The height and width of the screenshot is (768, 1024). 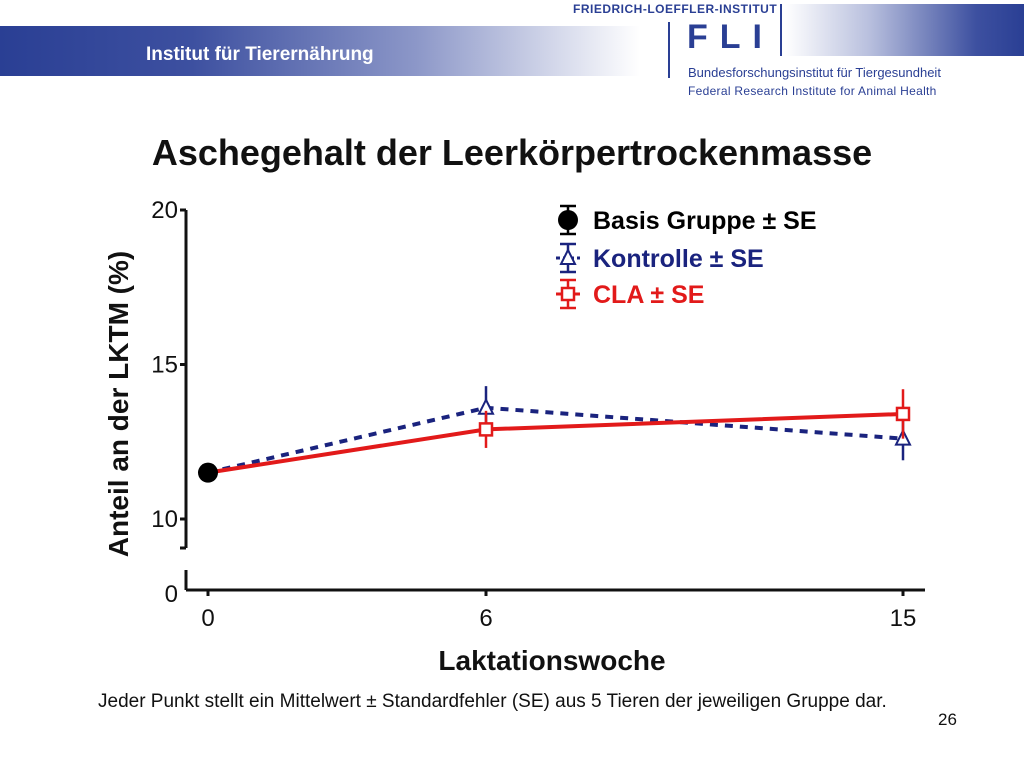 I want to click on data-point-basis, so click(x=208, y=472).